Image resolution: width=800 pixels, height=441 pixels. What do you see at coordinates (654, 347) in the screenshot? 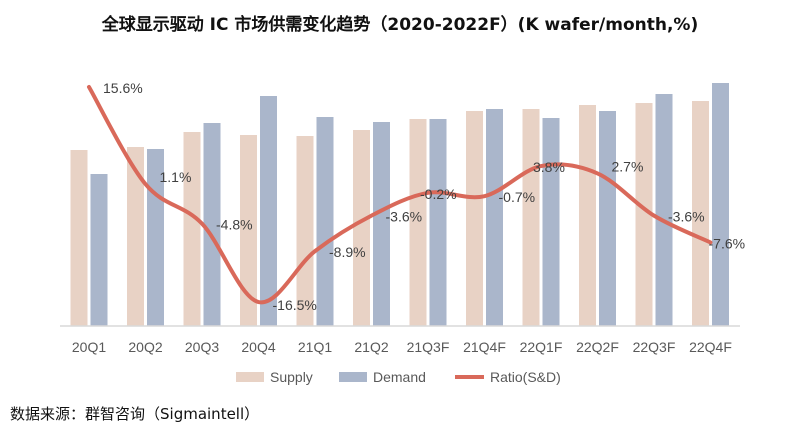
I see `x-tick-label: 22Q3F` at bounding box center [654, 347].